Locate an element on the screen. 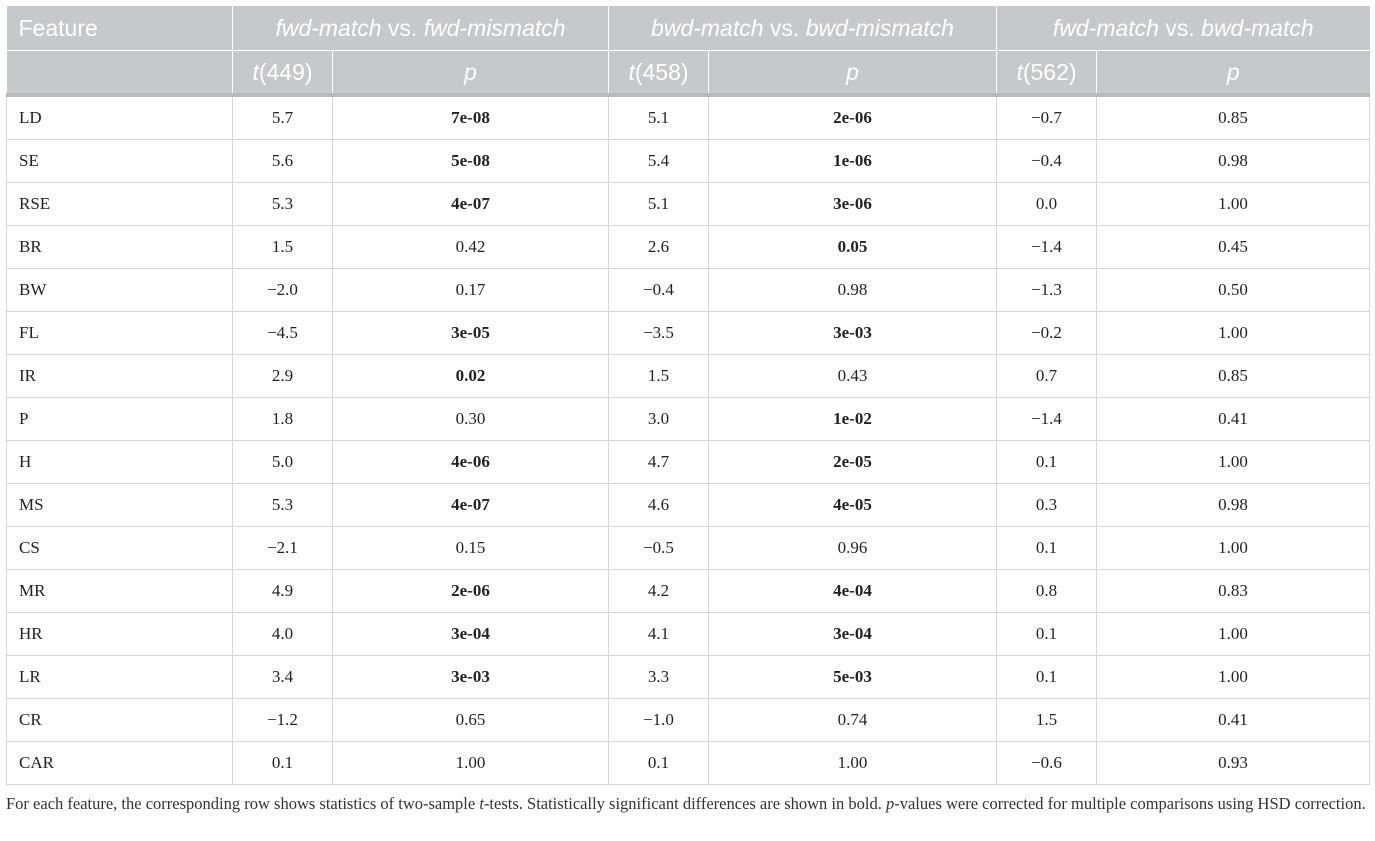 This screenshot has width=1375, height=841. feature-cell: LD is located at coordinates (119, 117).